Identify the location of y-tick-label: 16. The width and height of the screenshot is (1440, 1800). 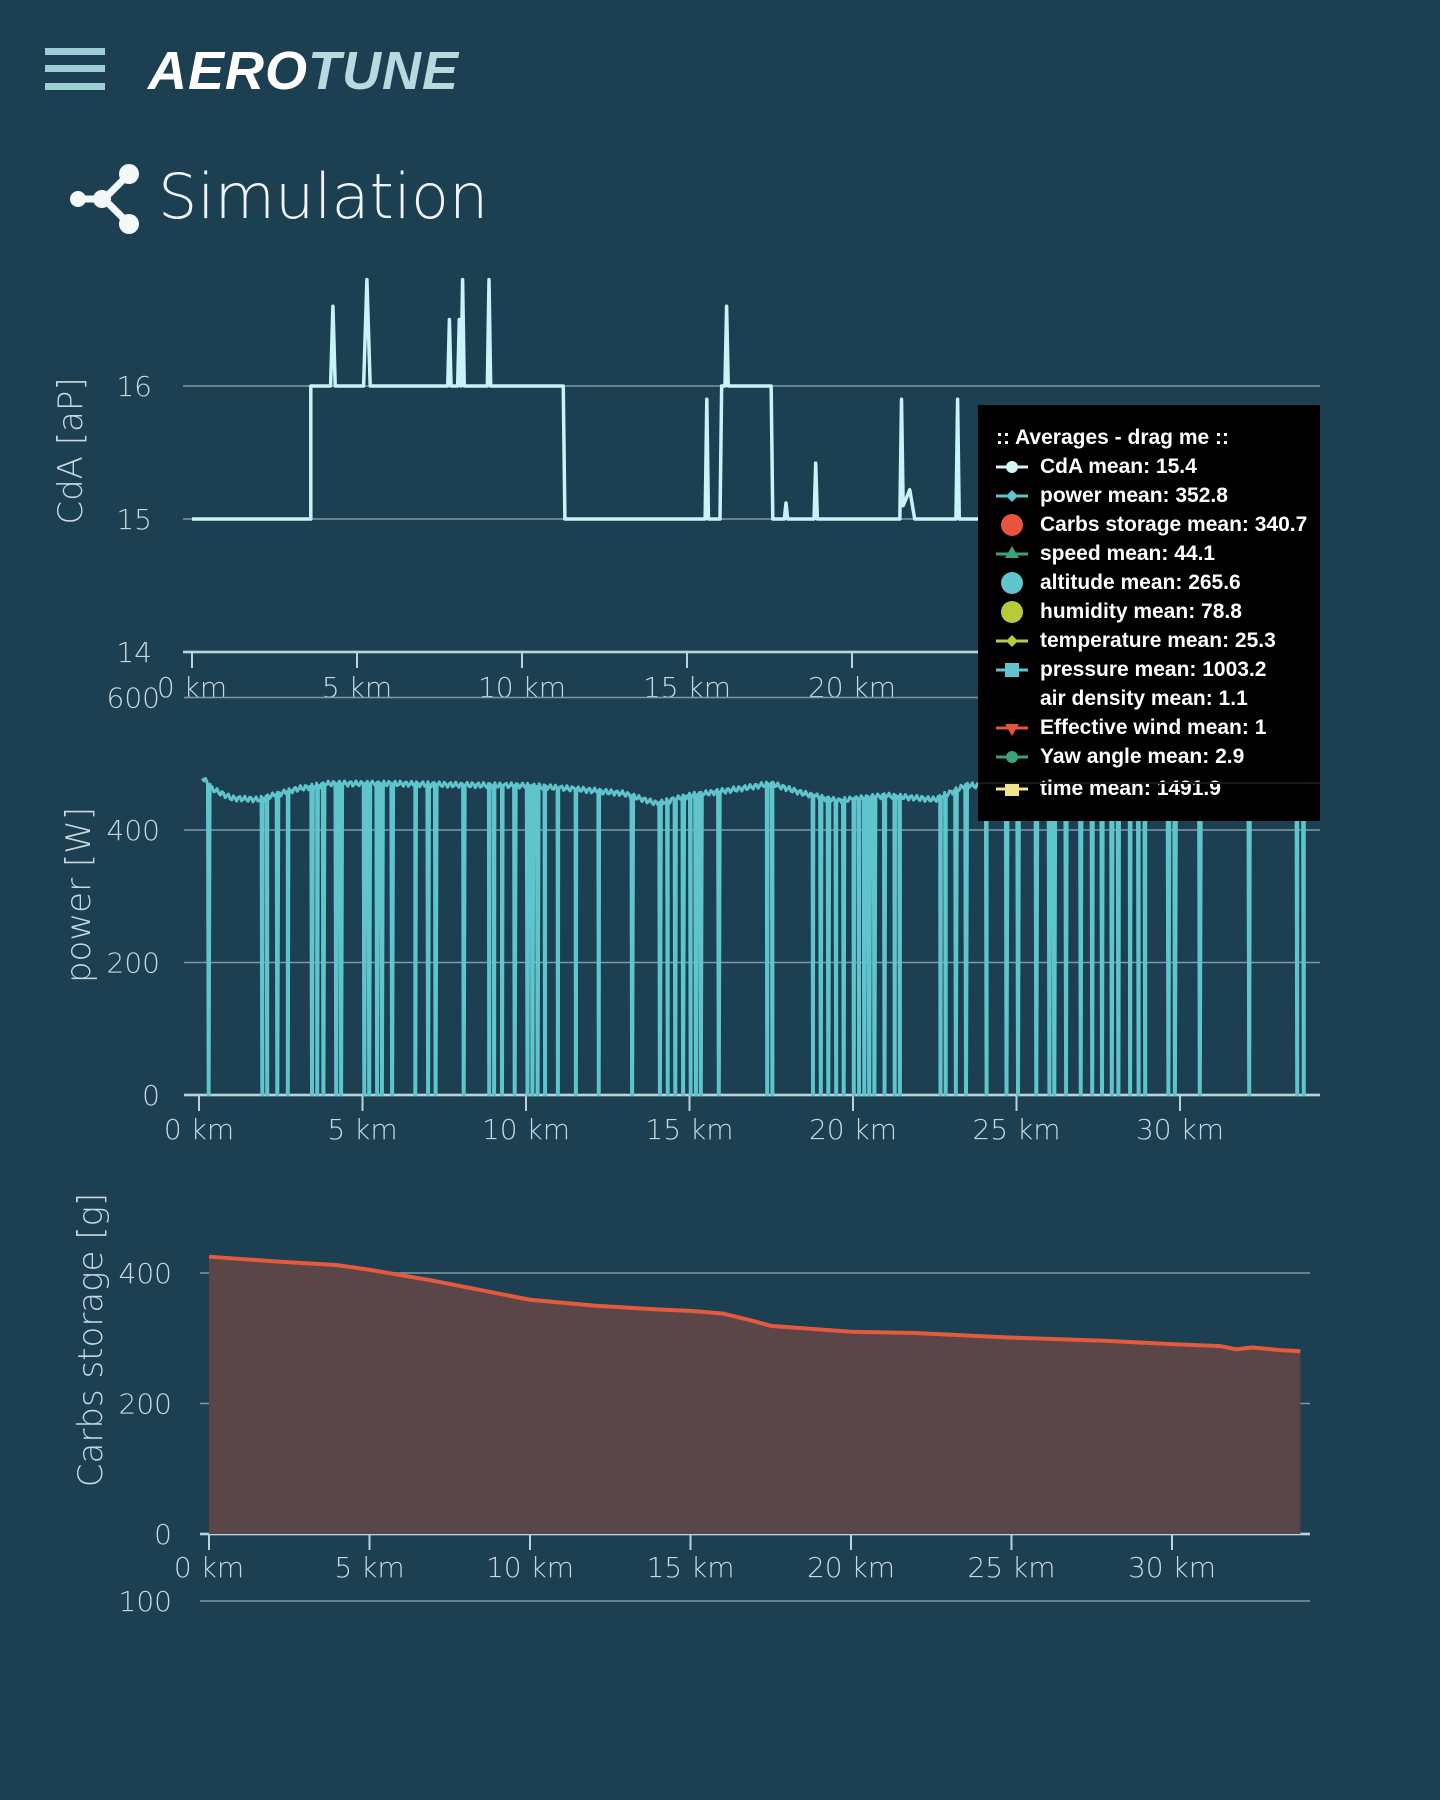
(134, 386).